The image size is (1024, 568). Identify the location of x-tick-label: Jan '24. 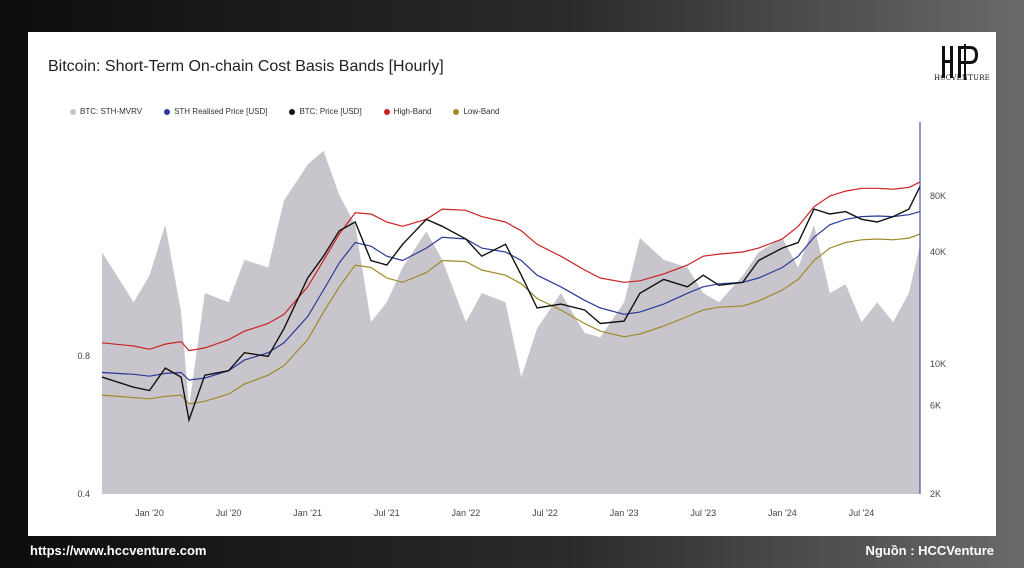
(782, 513).